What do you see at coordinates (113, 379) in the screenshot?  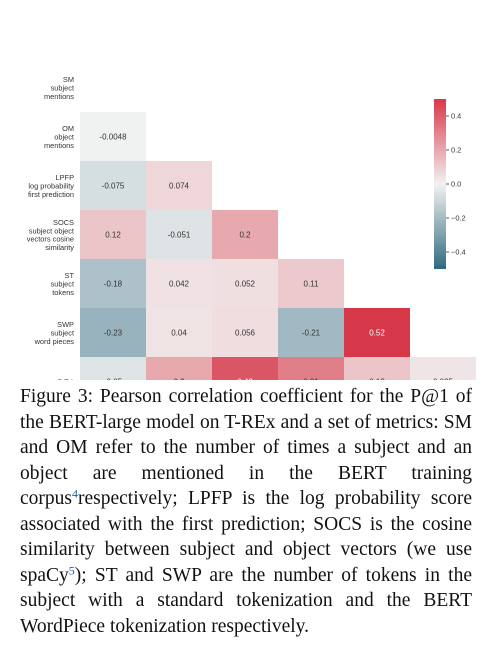 I see `cell-value-label: -0.05` at bounding box center [113, 379].